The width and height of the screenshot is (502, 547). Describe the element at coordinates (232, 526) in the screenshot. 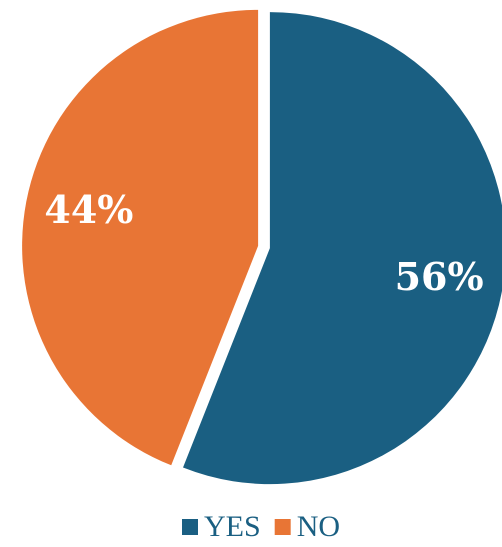

I see `legend-label: YES` at that location.